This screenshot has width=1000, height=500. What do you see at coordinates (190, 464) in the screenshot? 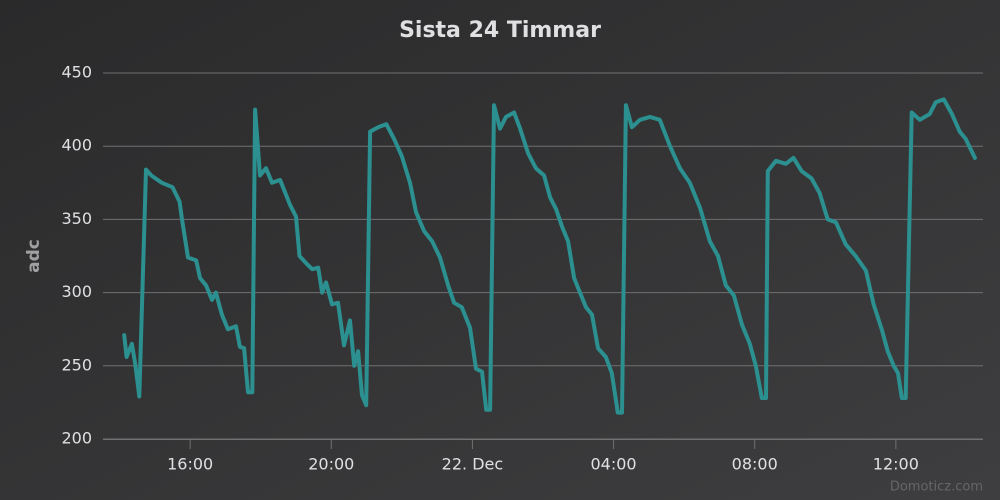
I see `x-tick-label: 16:00` at bounding box center [190, 464].